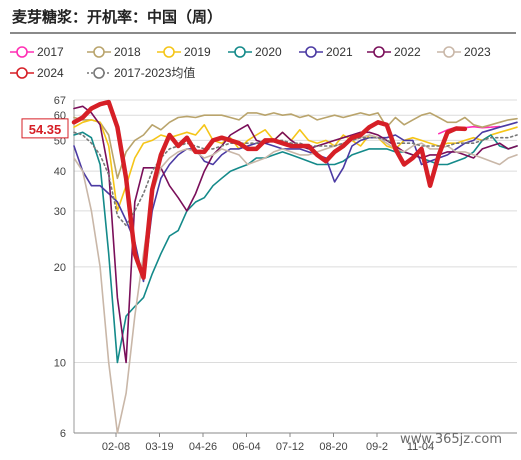  I want to click on series-line-2018, so click(295, 146).